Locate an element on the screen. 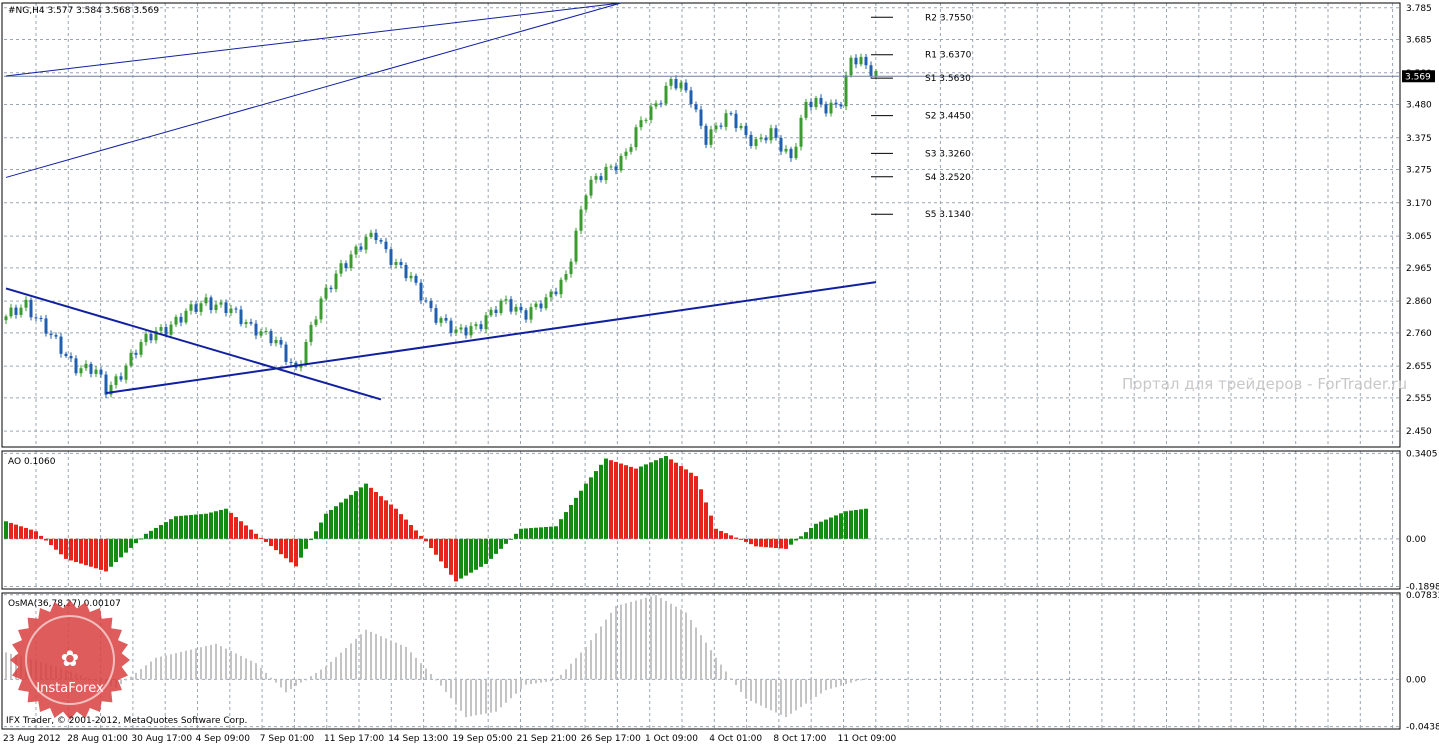 This screenshot has height=749, width=1439. indicator-tick-label: -0.04383 is located at coordinates (1422, 728).